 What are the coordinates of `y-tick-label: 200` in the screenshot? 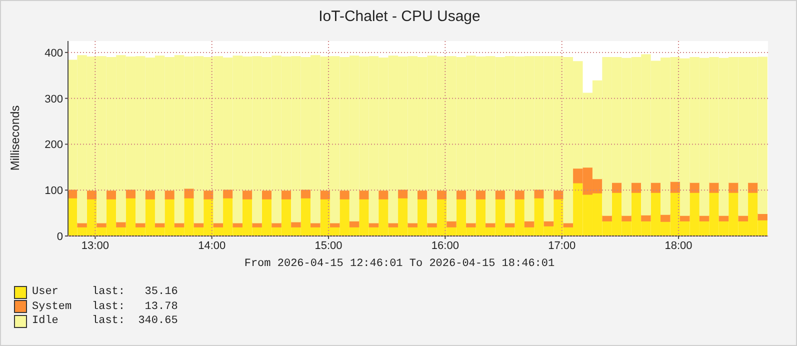 It's located at (53, 145).